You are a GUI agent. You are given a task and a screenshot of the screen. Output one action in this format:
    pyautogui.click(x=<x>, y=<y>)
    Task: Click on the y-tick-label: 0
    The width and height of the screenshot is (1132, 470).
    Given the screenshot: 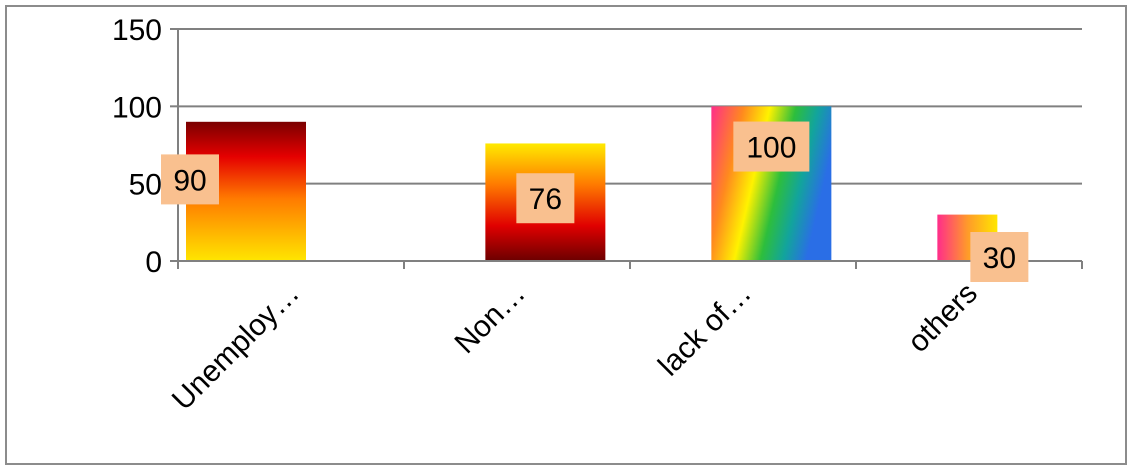 What is the action you would take?
    pyautogui.click(x=153, y=262)
    